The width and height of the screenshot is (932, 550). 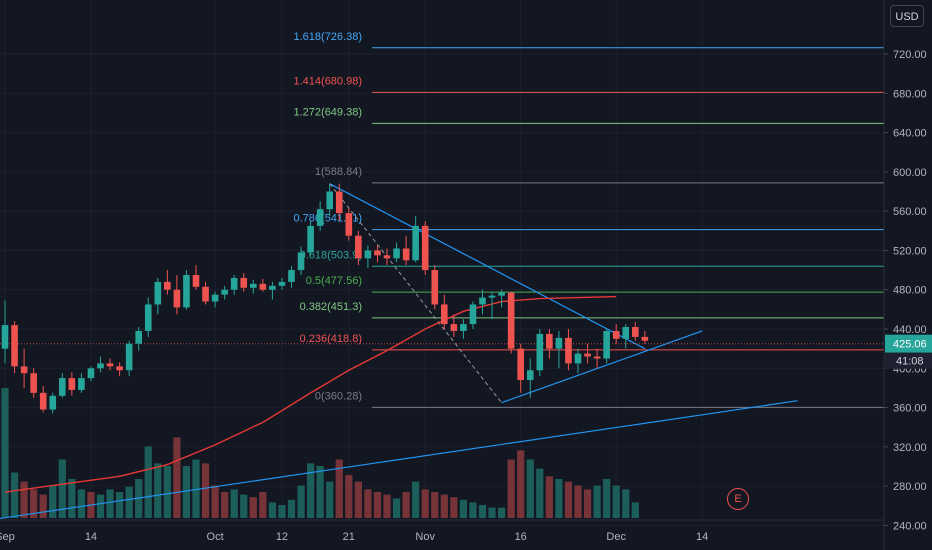 I want to click on fib-level-label: 1.272(649.38), so click(x=328, y=112).